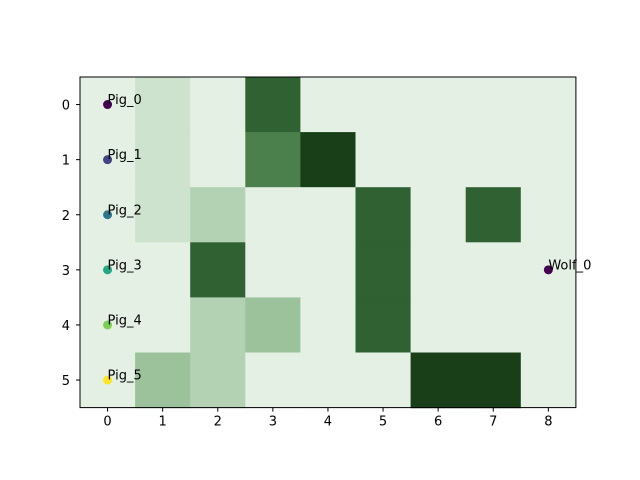  What do you see at coordinates (125, 320) in the screenshot?
I see `agent-label: Pig_4` at bounding box center [125, 320].